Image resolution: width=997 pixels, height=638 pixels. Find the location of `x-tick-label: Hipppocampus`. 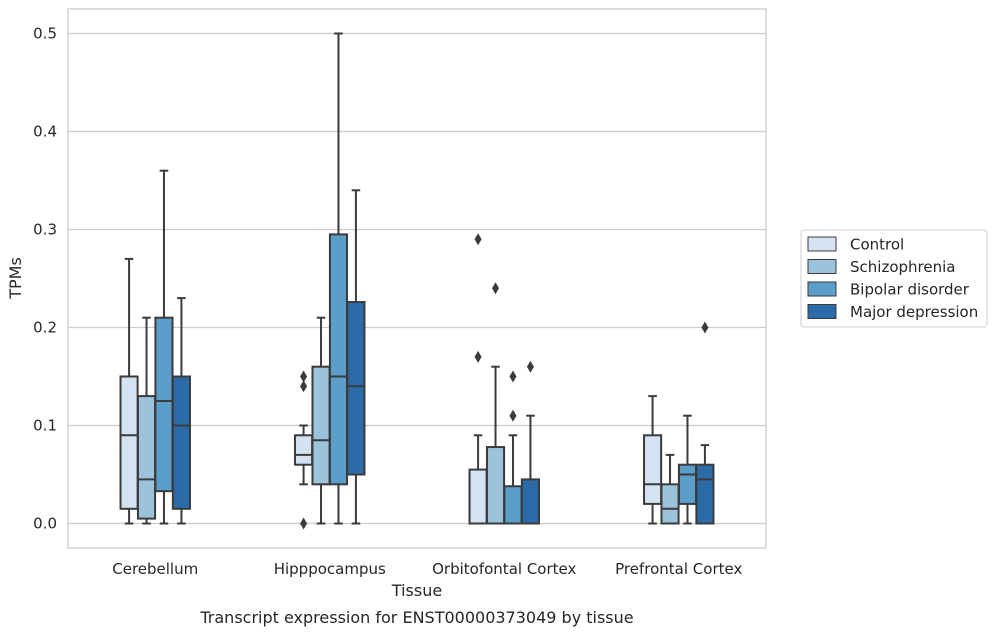

x-tick-label: Hipppocampus is located at coordinates (330, 569).